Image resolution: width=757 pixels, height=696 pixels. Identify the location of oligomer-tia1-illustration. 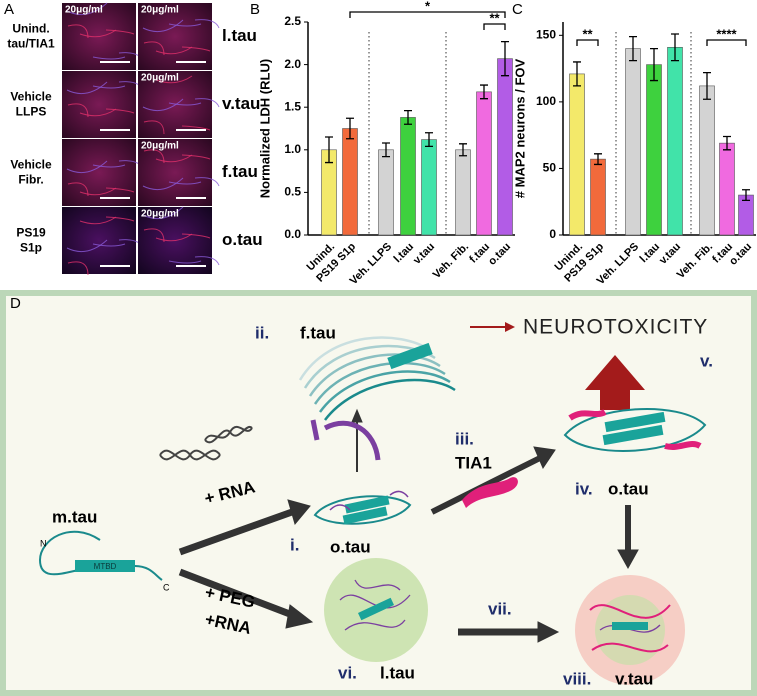
(635, 430).